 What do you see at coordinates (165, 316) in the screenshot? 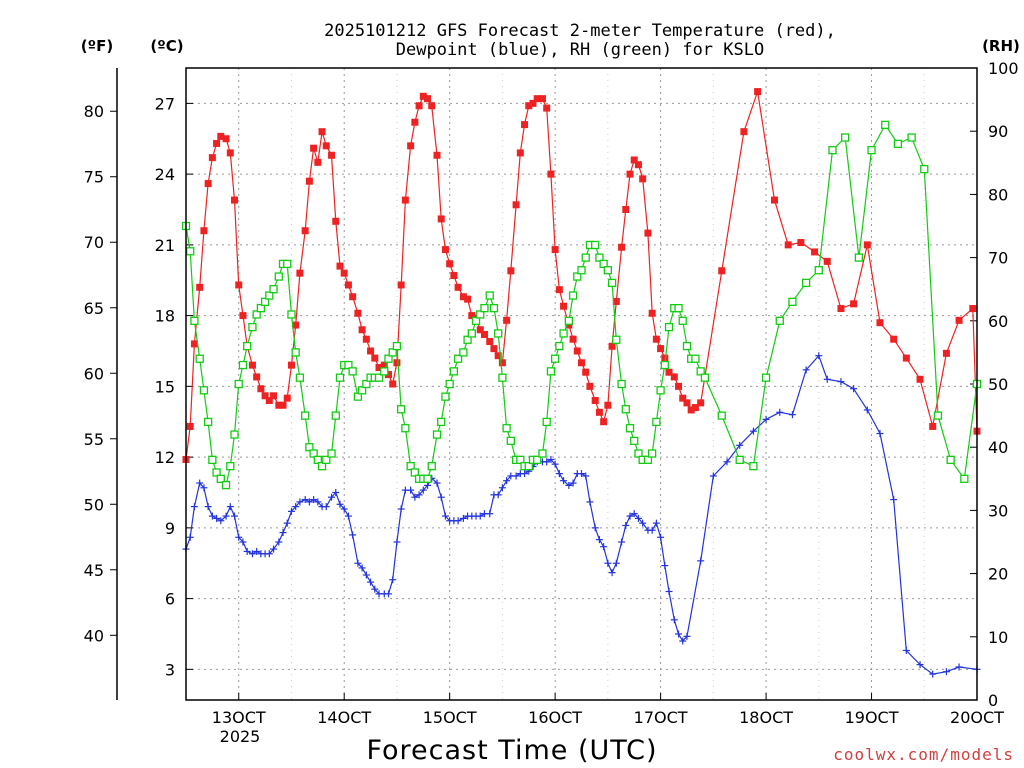
I see `celsius-tick-label: 18` at bounding box center [165, 316].